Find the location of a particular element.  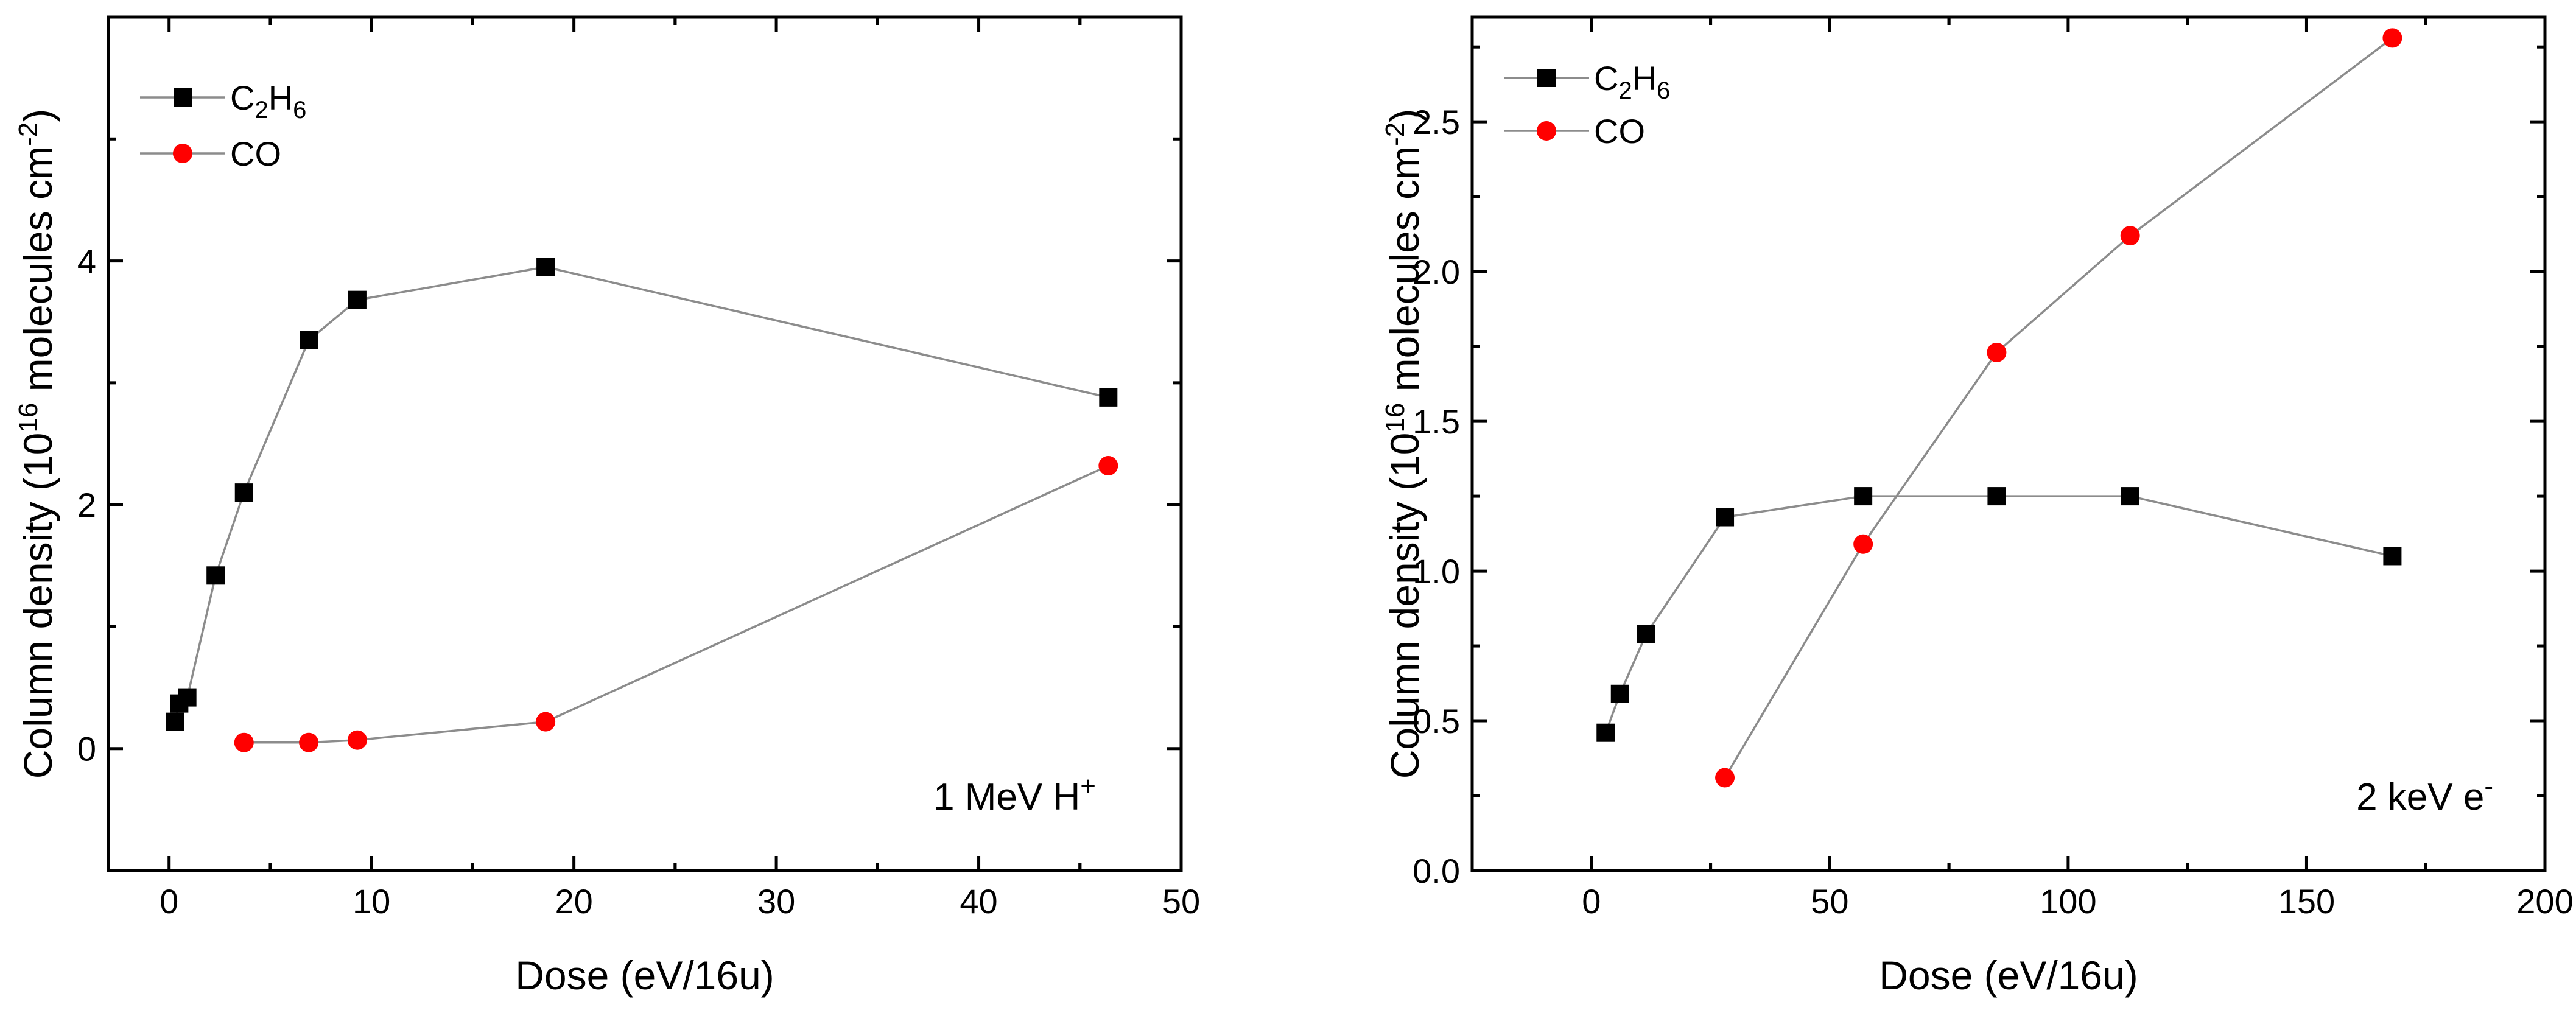

y-tick-label: 2.5 is located at coordinates (1436, 122).